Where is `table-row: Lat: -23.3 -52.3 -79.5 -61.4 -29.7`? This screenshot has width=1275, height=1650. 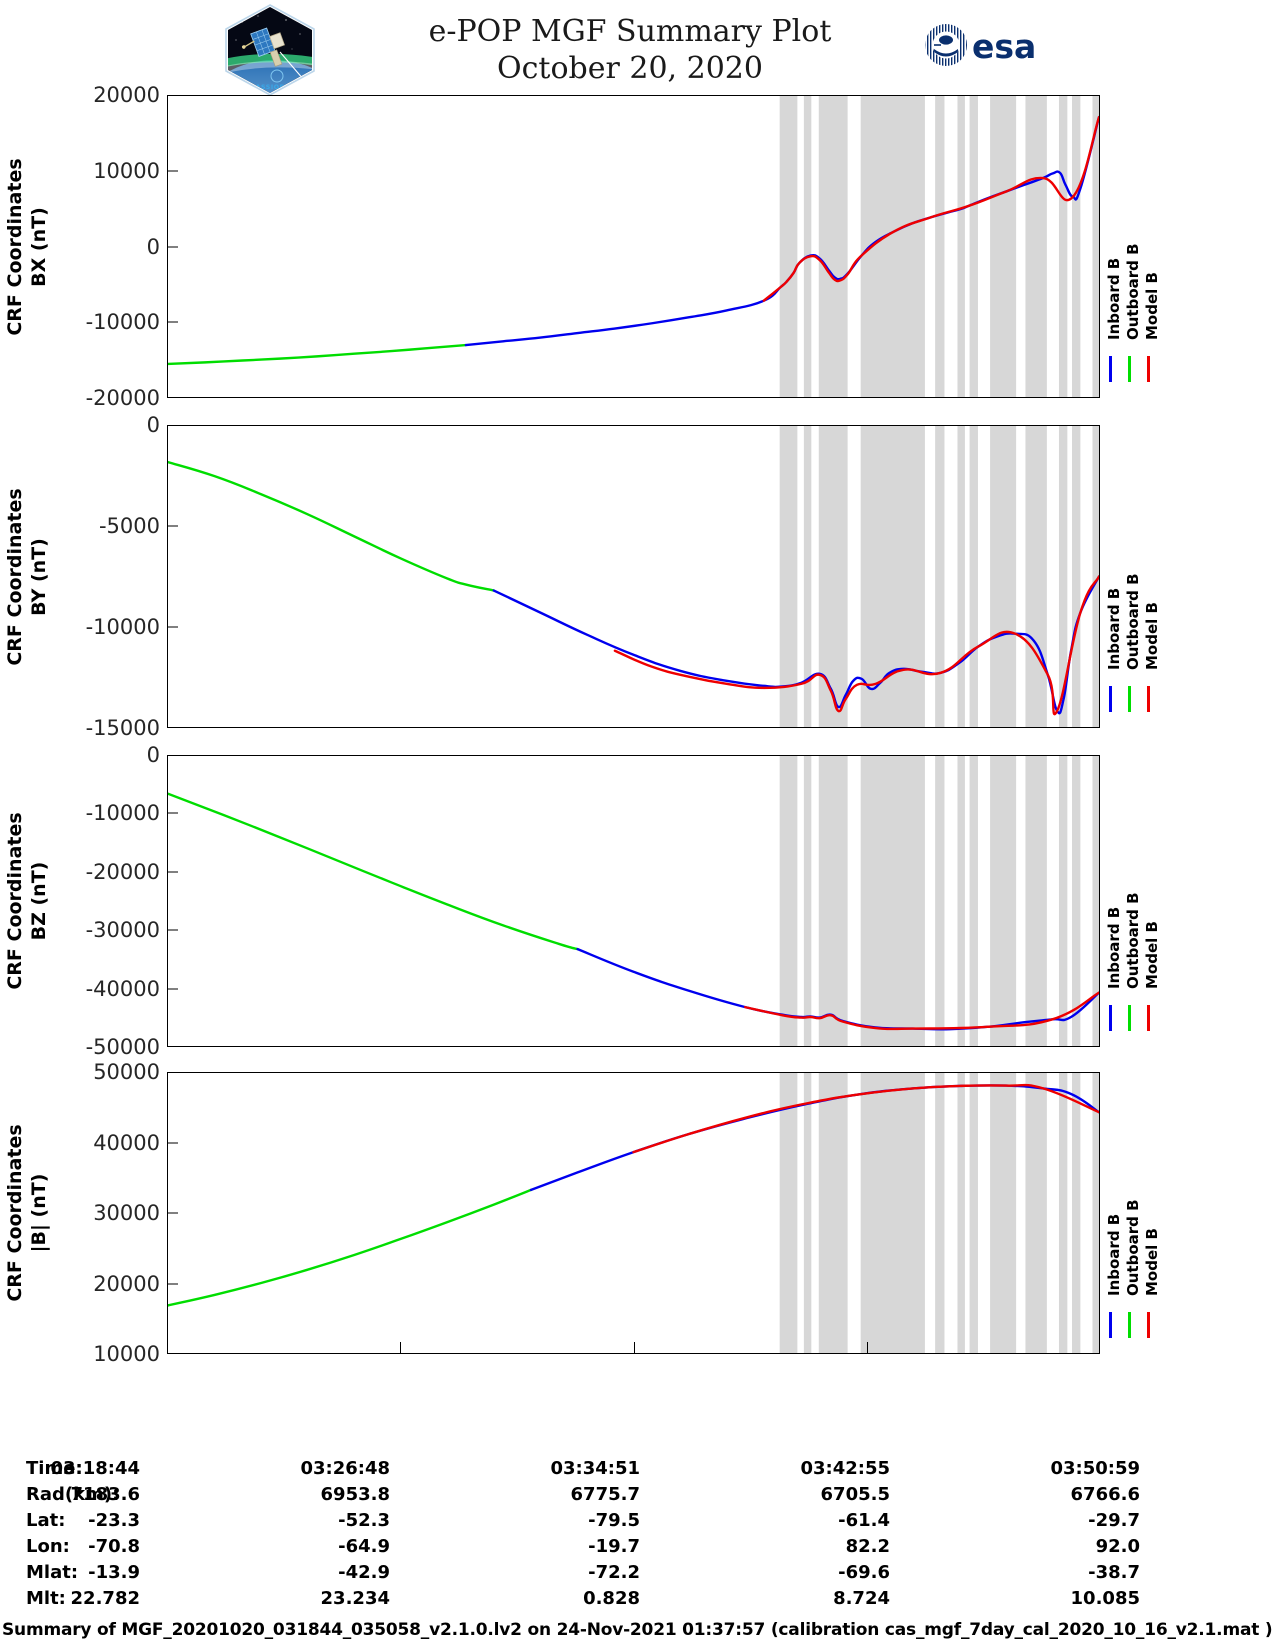 table-row: Lat: -23.3 -52.3 -79.5 -61.4 -29.7 is located at coordinates (637, 1523).